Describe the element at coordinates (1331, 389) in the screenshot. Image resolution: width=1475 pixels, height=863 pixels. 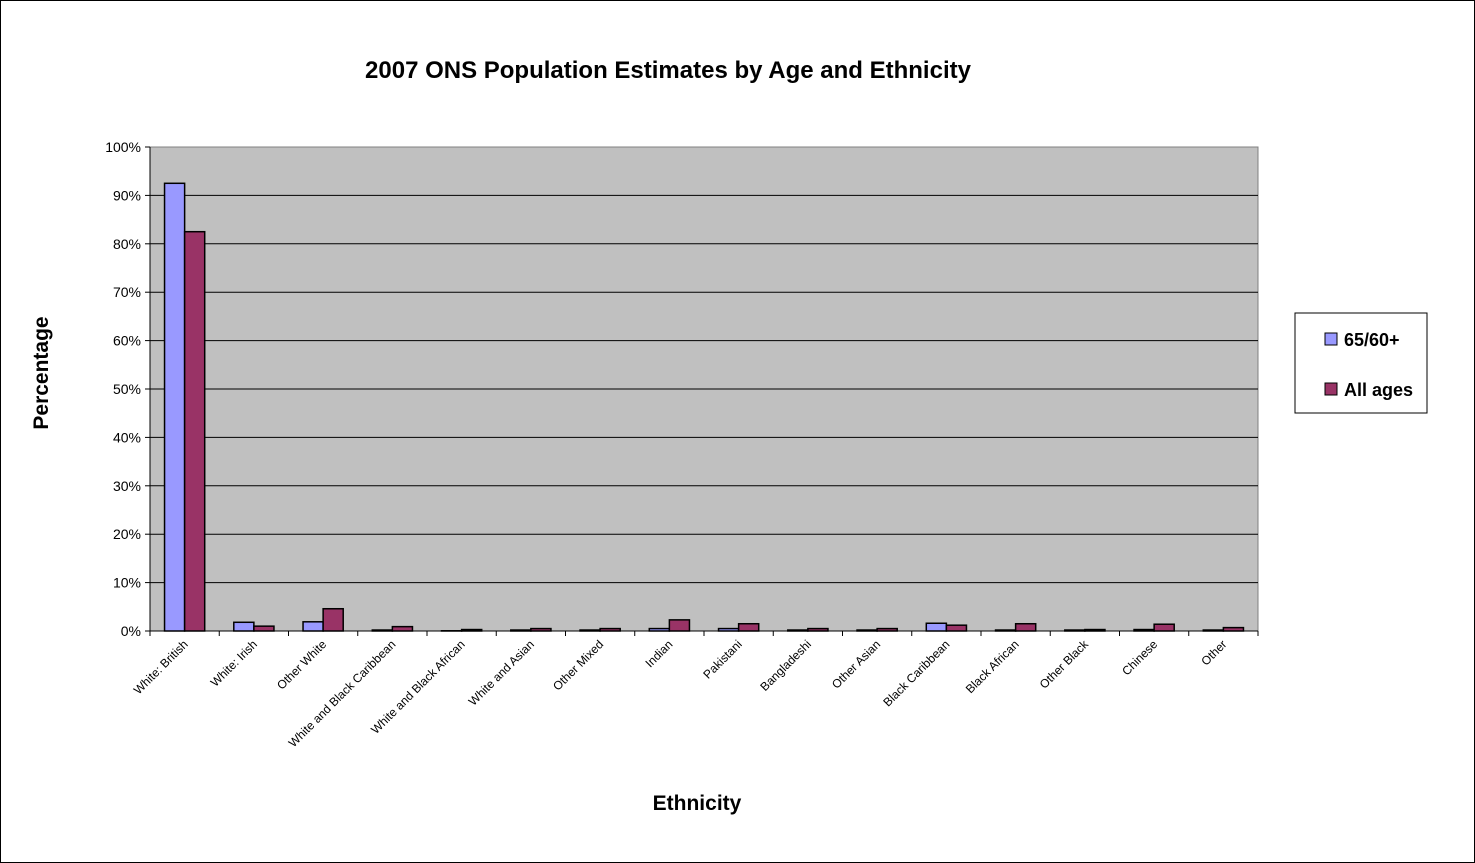
I see `legend-swatch-all-ages` at that location.